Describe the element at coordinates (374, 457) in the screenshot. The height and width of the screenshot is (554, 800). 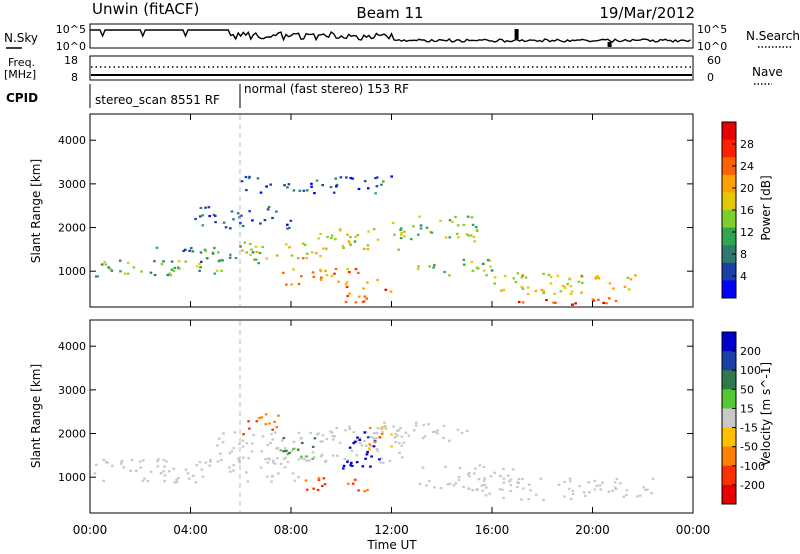
I see `velocity-heatmap-cells` at that location.